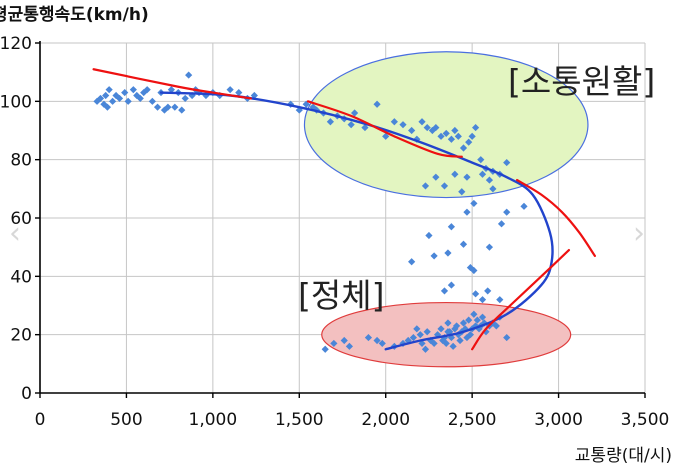 The width and height of the screenshot is (676, 473). What do you see at coordinates (581, 81) in the screenshot?
I see `annotation-smooth-flow: [소통원활]` at bounding box center [581, 81].